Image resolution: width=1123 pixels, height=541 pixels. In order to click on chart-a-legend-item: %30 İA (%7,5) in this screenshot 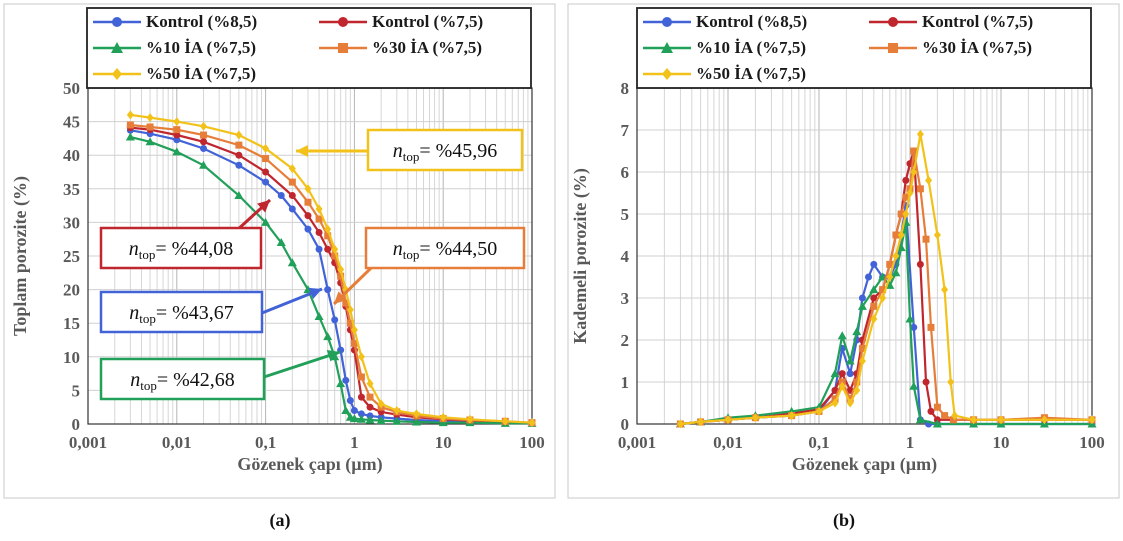, I will do `click(400, 47)`.